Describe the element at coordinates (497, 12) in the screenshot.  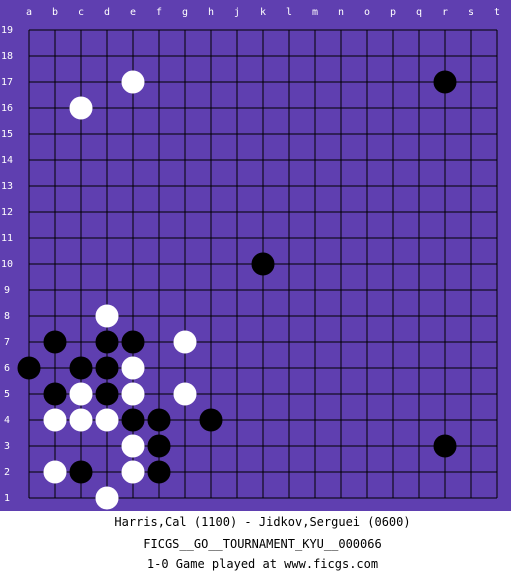
I see `column-label: t` at that location.